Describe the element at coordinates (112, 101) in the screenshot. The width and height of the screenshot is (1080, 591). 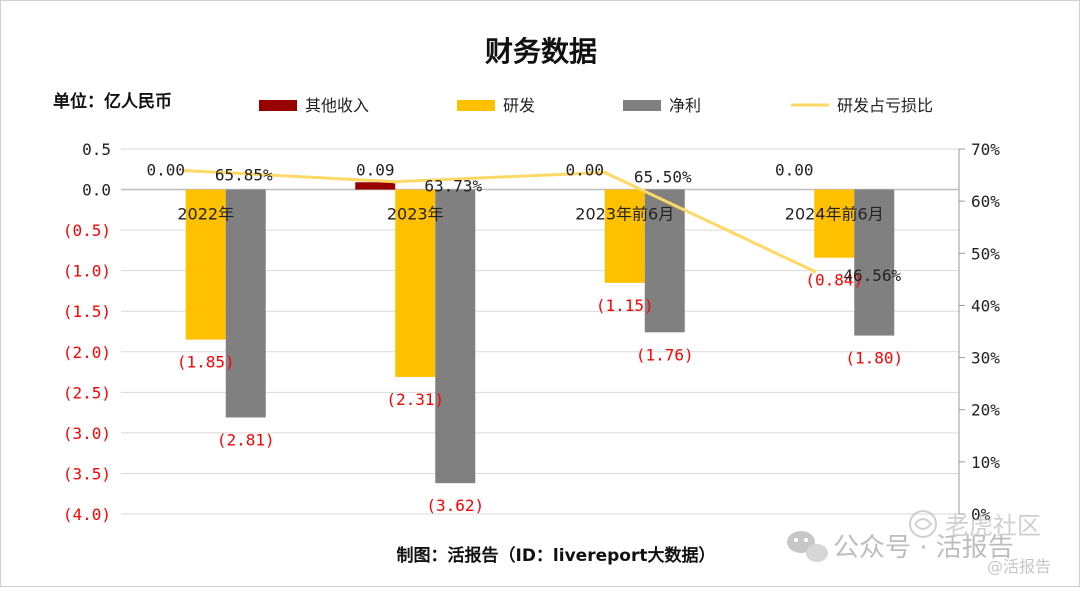
I see `unit-label: 单位：亿人民币` at that location.